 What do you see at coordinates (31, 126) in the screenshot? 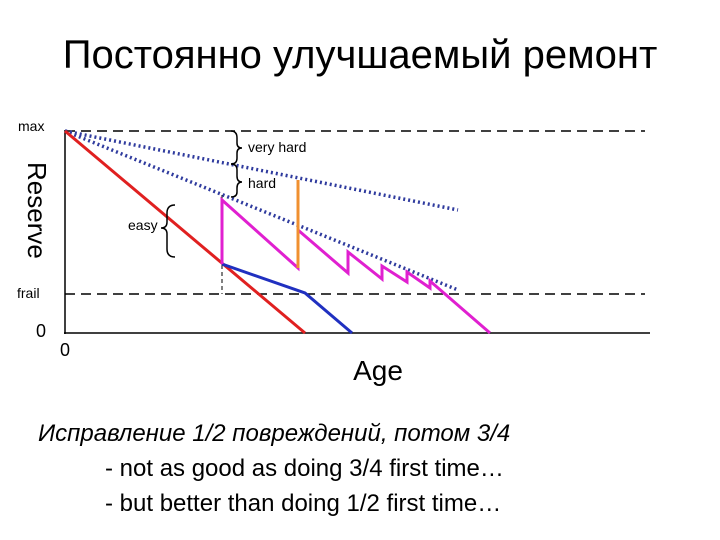
I see `max-label: max` at bounding box center [31, 126].